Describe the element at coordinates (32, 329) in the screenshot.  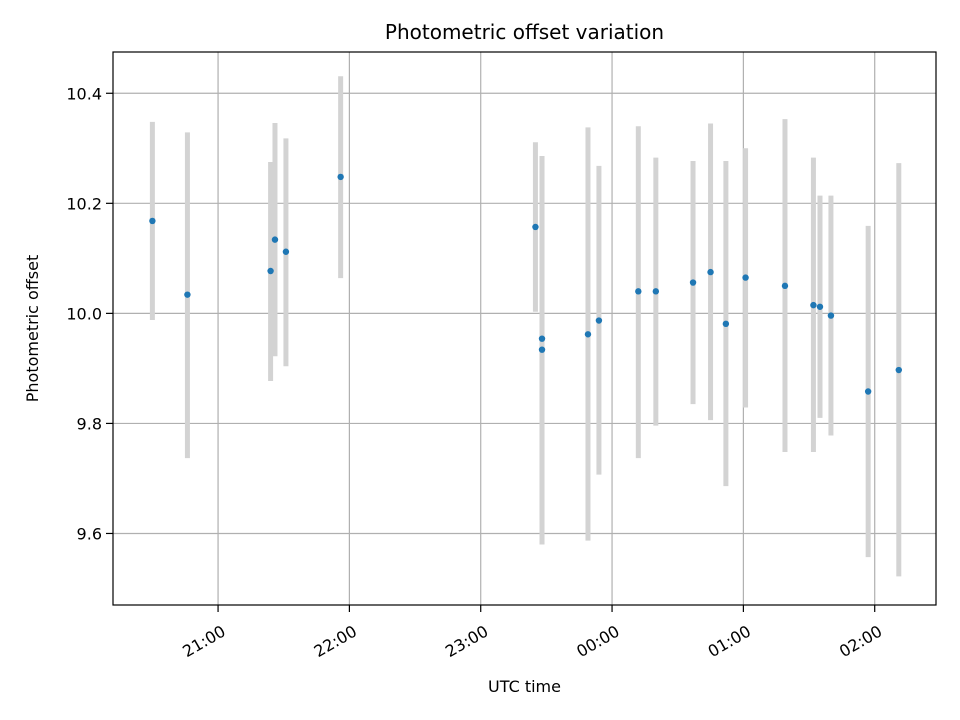
I see `y-axis-label: Photometric offset` at that location.